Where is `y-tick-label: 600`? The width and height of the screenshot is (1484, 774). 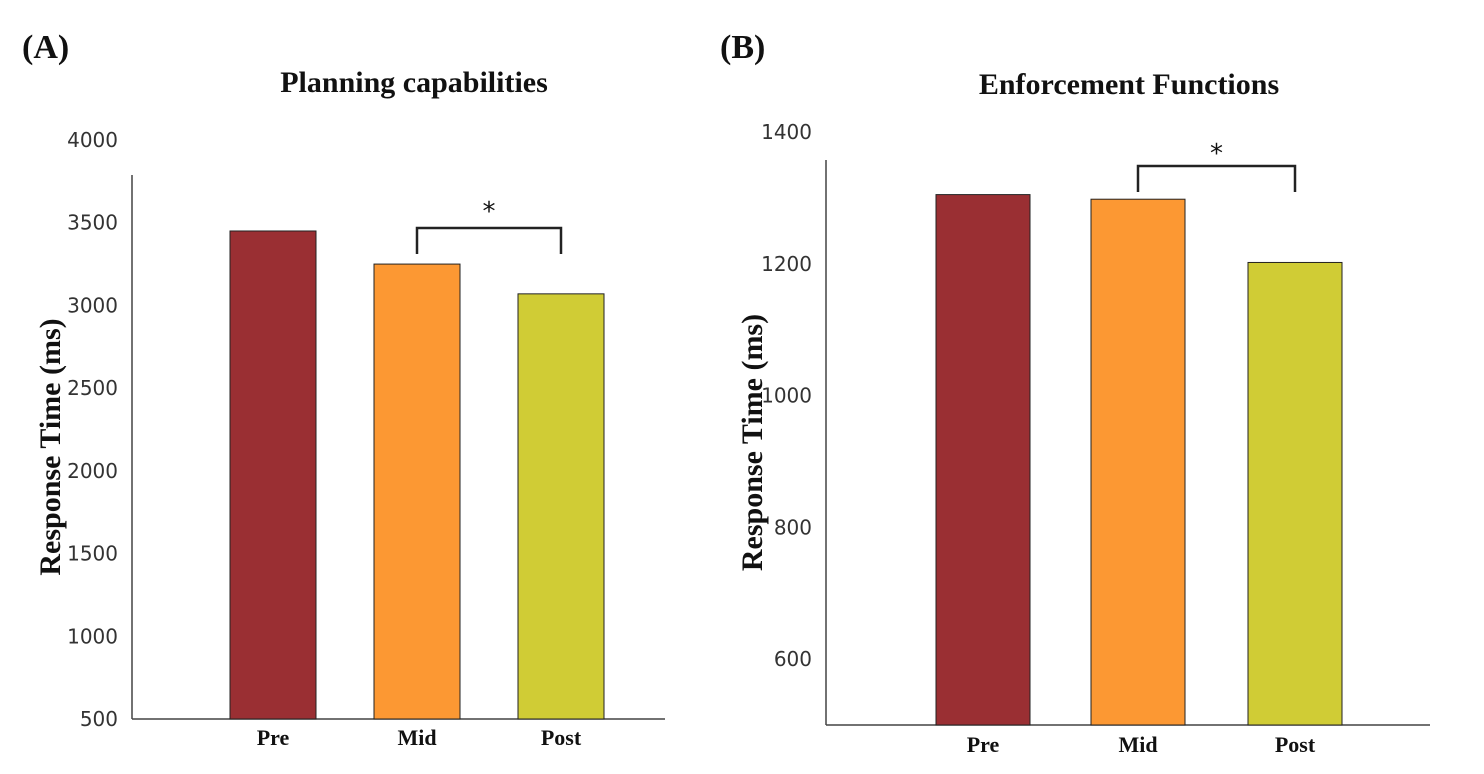 y-tick-label: 600 is located at coordinates (793, 659).